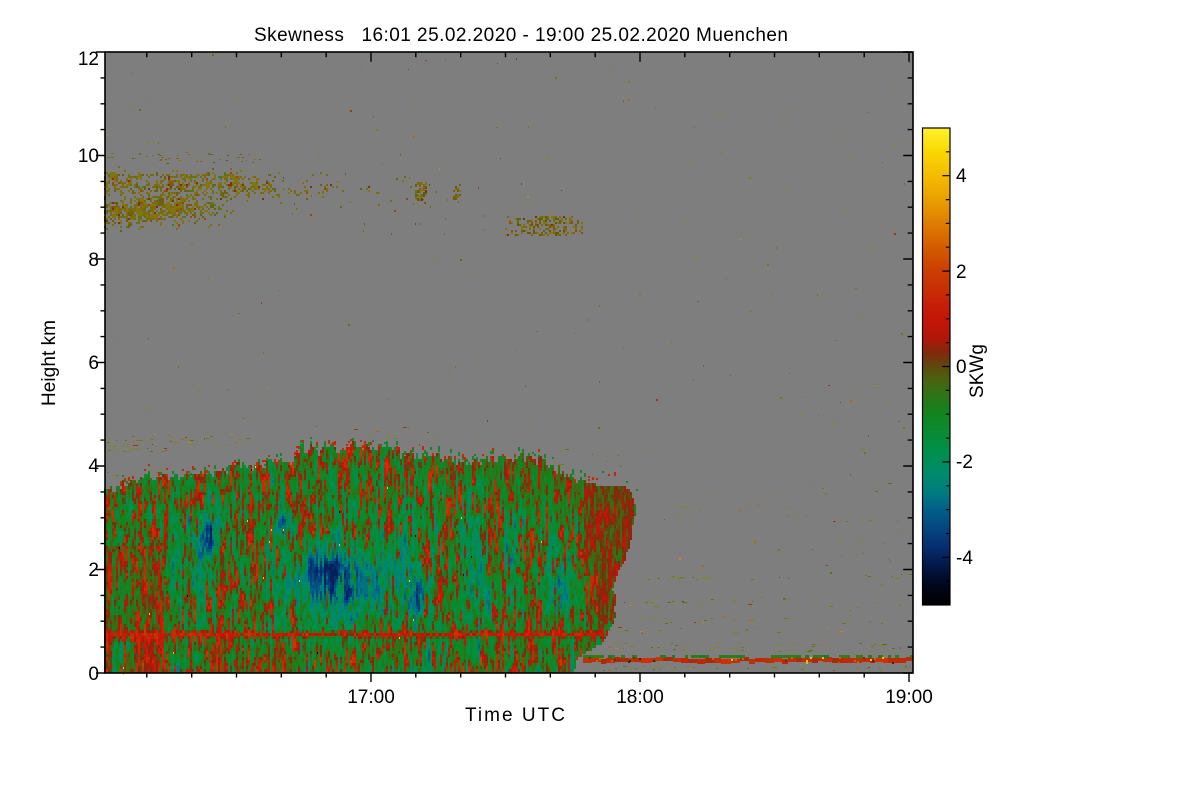  Describe the element at coordinates (977, 371) in the screenshot. I see `svg-text: SKWg` at that location.